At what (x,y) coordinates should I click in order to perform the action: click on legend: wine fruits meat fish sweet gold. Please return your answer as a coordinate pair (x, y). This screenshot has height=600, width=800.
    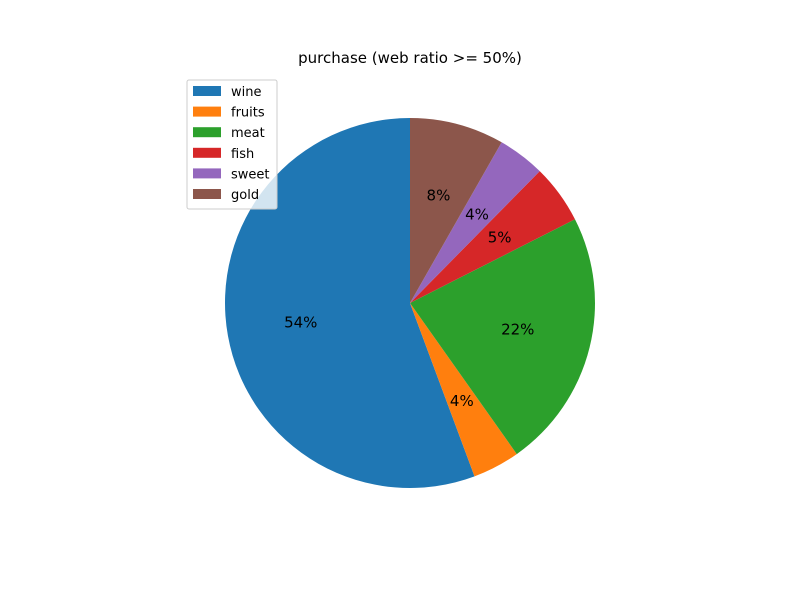
    Looking at the image, I should click on (232, 144).